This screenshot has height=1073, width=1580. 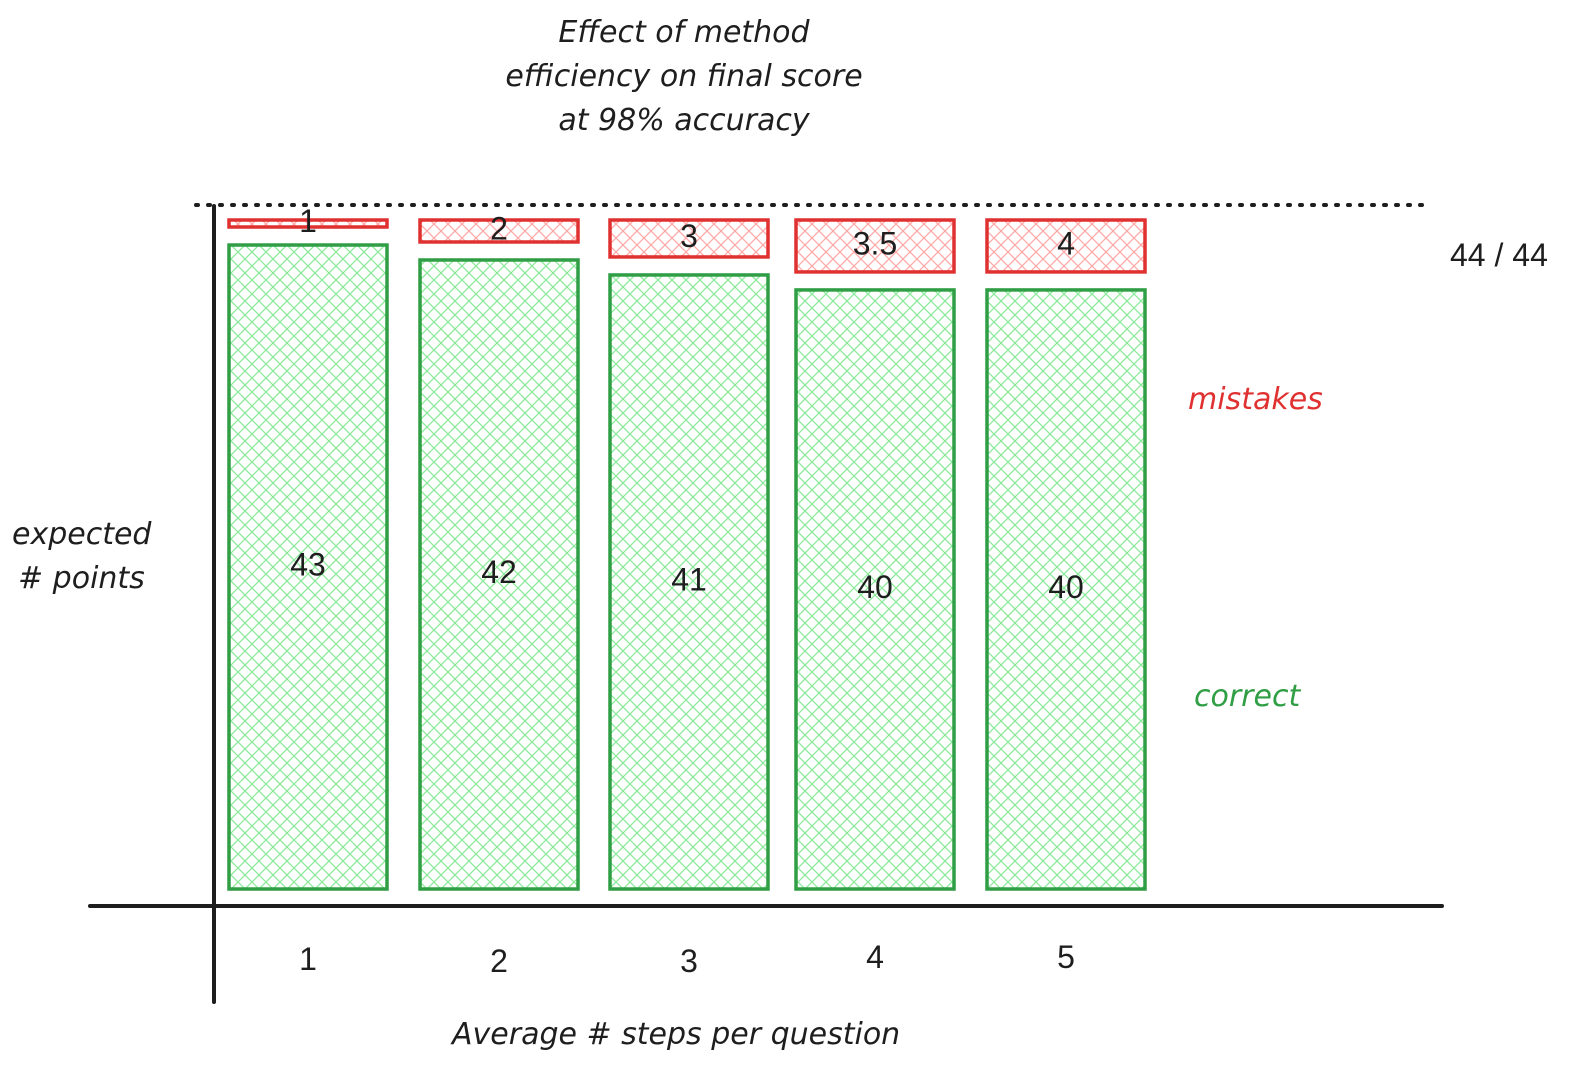 What do you see at coordinates (1499, 255) in the screenshot?
I see `max-reference-label: 44 / 44` at bounding box center [1499, 255].